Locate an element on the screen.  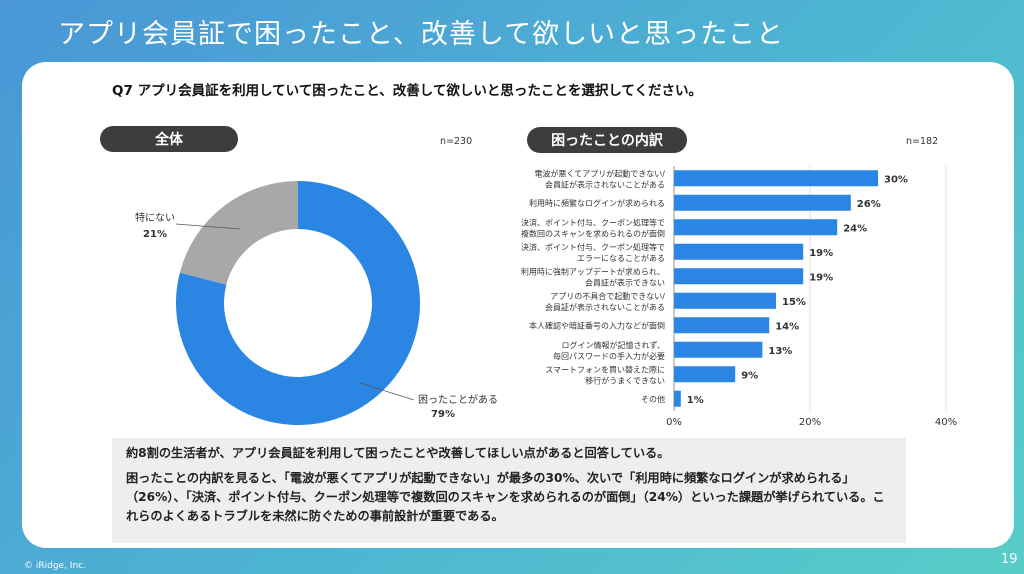
bar-value-label: 15% is located at coordinates (794, 302).